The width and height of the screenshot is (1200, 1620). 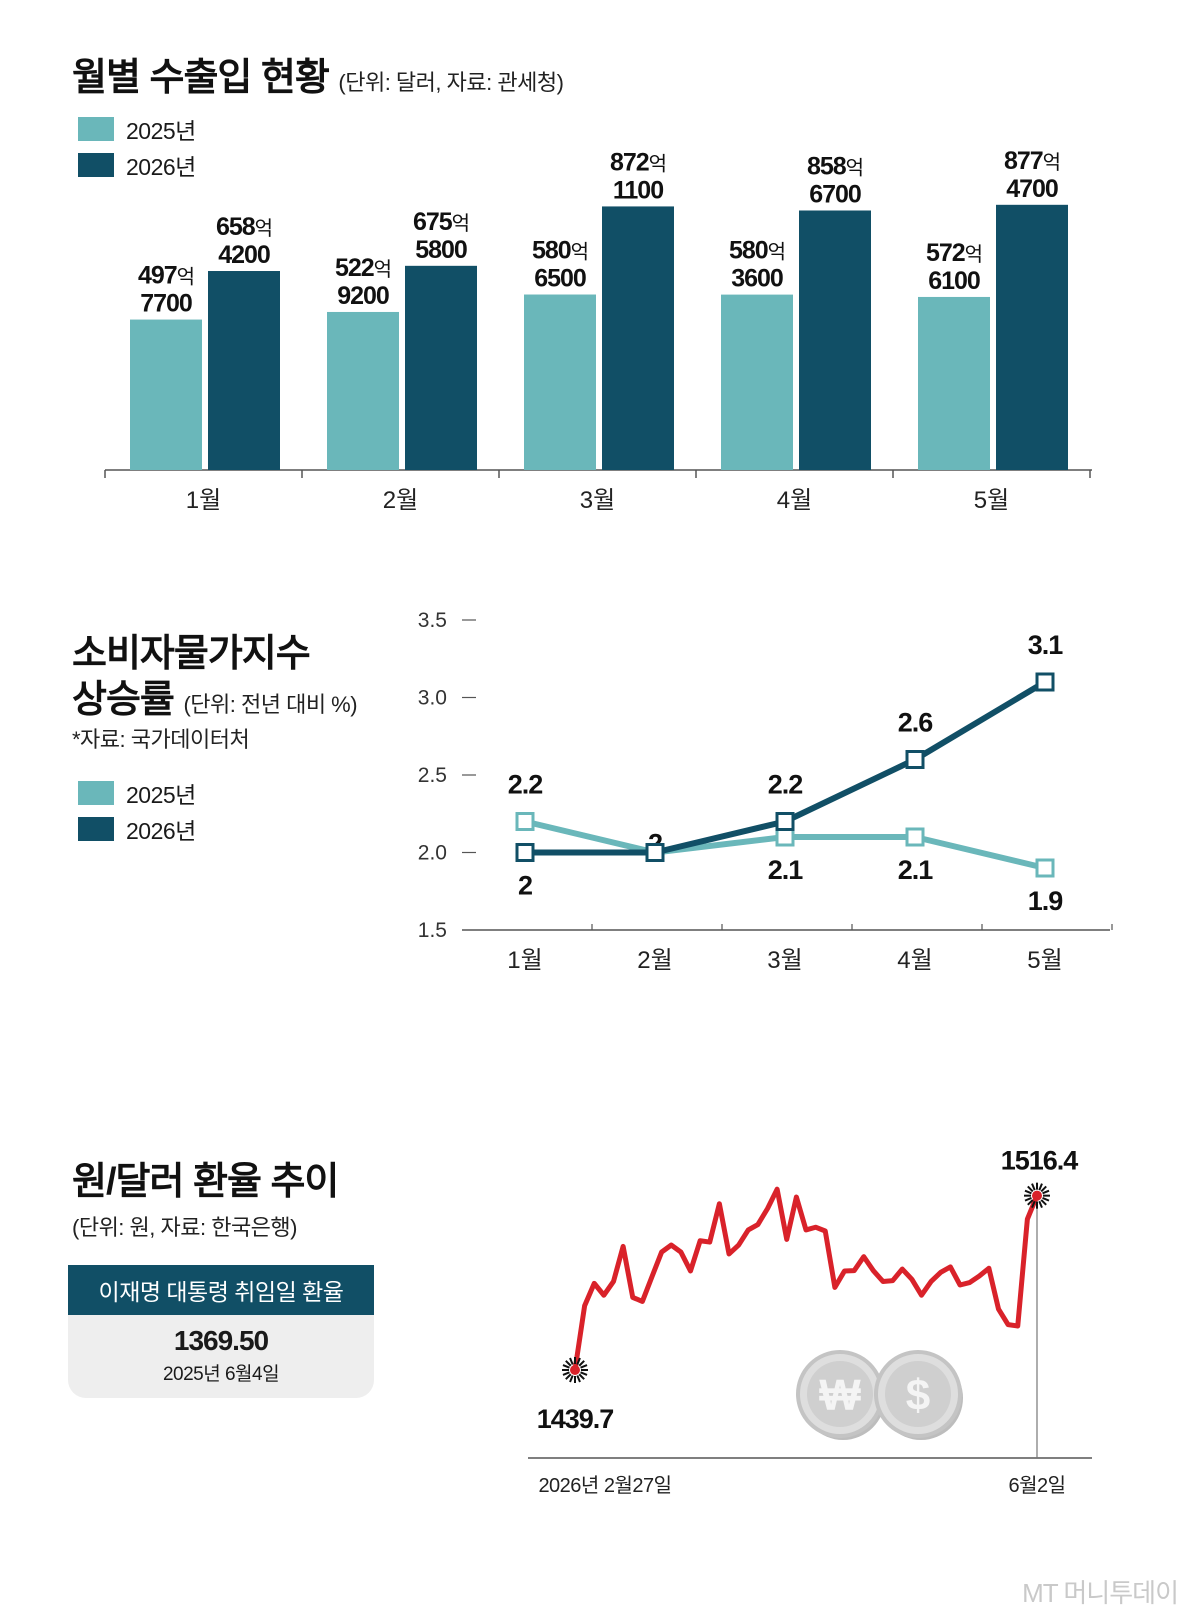 What do you see at coordinates (123, 700) in the screenshot?
I see `cpi-title-line2-text: 상승률` at bounding box center [123, 700].